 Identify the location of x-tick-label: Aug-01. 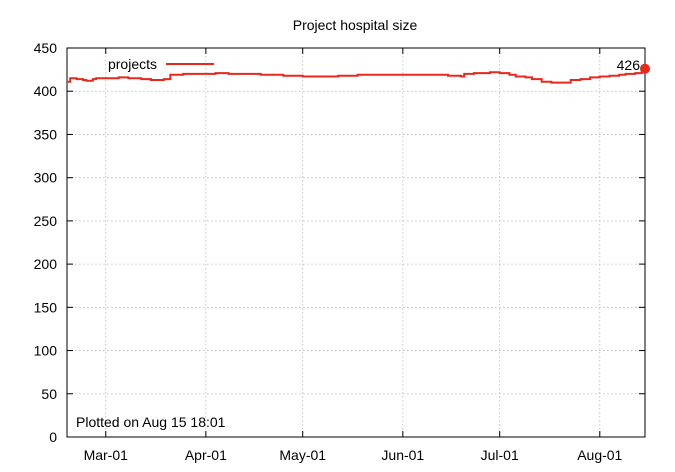
(599, 455).